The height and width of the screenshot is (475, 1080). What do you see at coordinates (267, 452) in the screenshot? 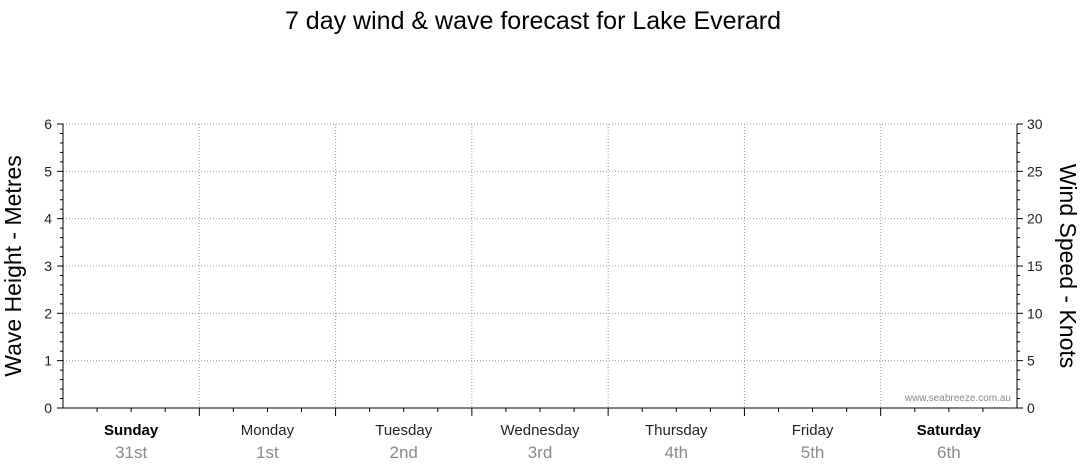
I see `day-date-label: 1st` at bounding box center [267, 452].